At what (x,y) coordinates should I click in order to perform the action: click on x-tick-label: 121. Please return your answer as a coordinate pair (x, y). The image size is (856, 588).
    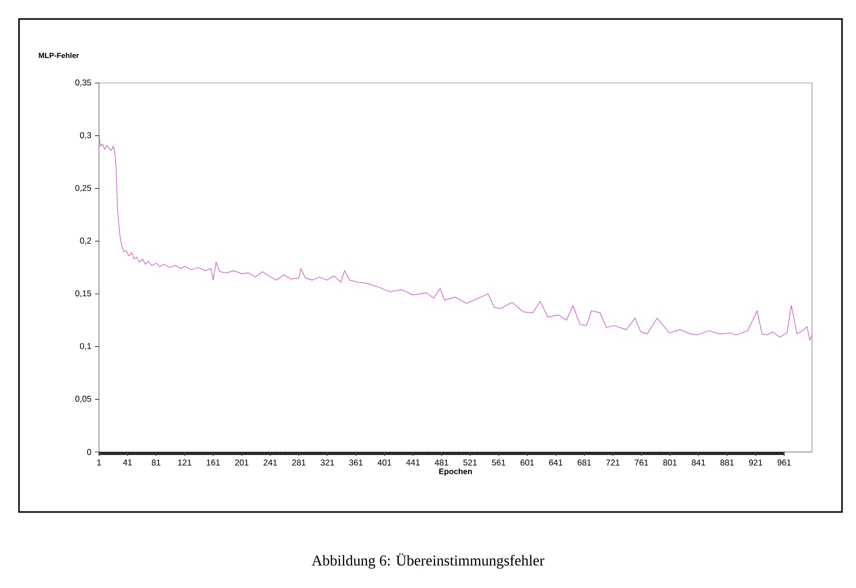
    Looking at the image, I should click on (185, 463).